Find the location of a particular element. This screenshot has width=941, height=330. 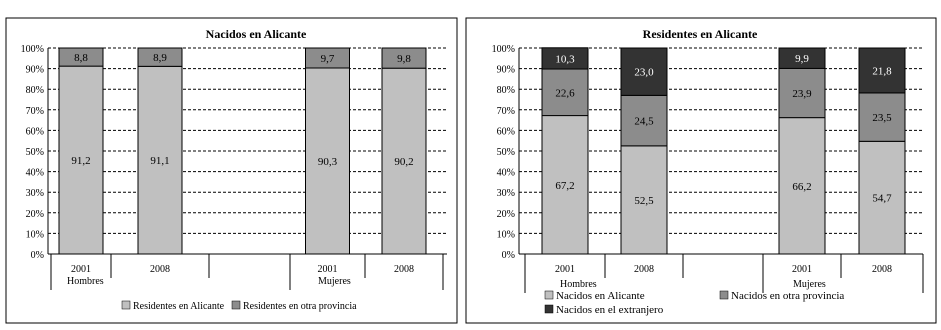

chart-title: Residentes en Alicante is located at coordinates (700, 34).